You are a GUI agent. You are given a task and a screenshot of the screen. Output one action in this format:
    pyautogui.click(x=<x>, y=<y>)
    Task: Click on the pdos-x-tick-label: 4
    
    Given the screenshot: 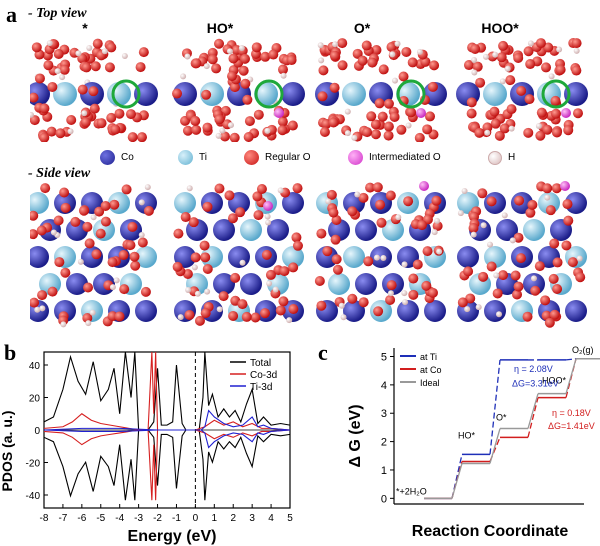 What is the action you would take?
    pyautogui.click(x=271, y=518)
    